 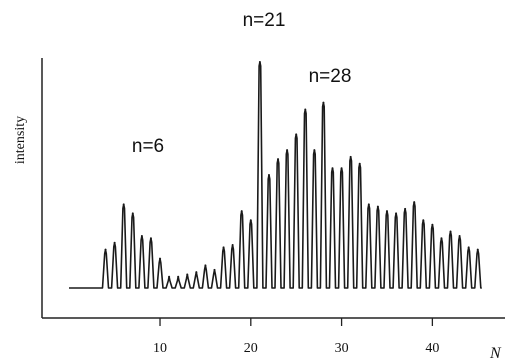 I want to click on annotation-n28: n=28, so click(x=330, y=76).